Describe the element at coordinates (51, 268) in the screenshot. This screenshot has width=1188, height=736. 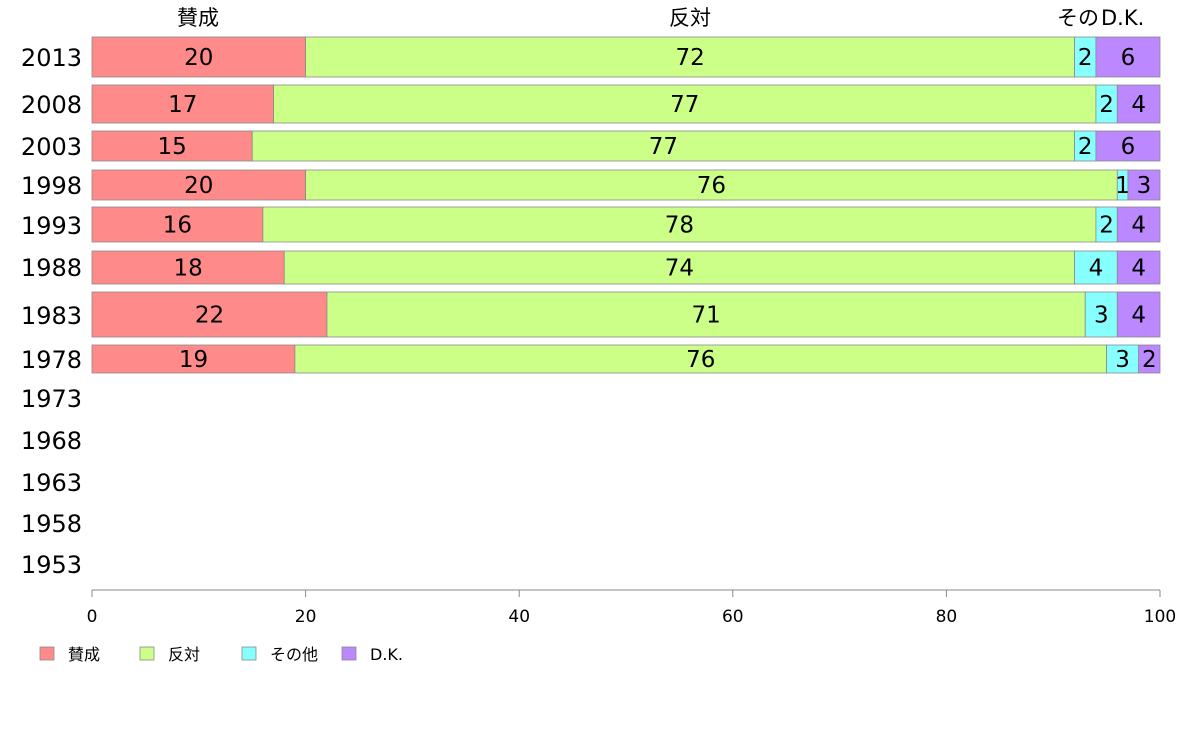
I see `year-label-1988: 1988` at that location.